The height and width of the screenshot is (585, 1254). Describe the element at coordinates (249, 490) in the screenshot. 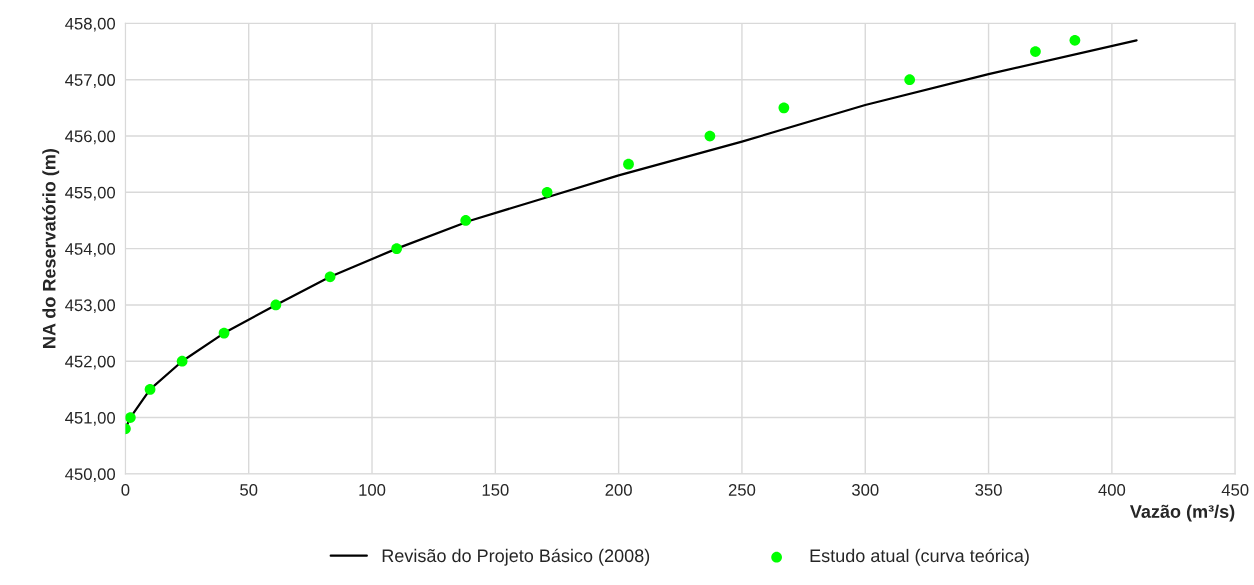

I see `x-tick-label: 50` at that location.